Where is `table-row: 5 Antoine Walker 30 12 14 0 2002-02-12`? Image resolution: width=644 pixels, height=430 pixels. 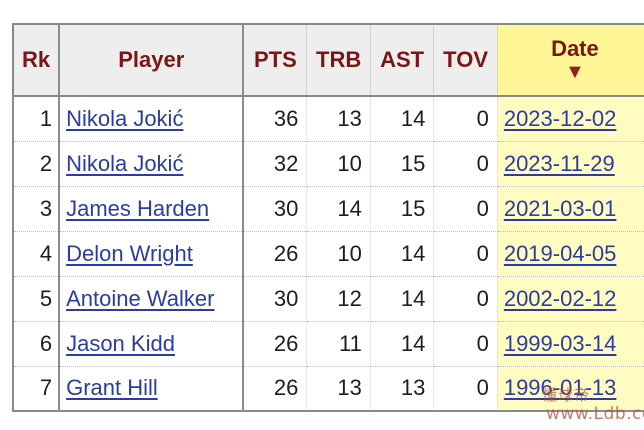 table-row: 5 Antoine Walker 30 12 14 0 2002-02-12 is located at coordinates (328, 299).